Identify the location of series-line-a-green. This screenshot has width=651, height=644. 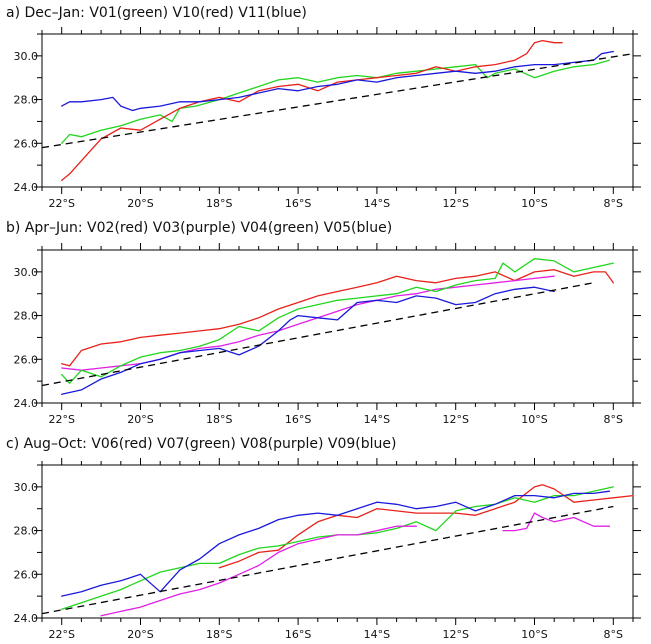
(336, 101).